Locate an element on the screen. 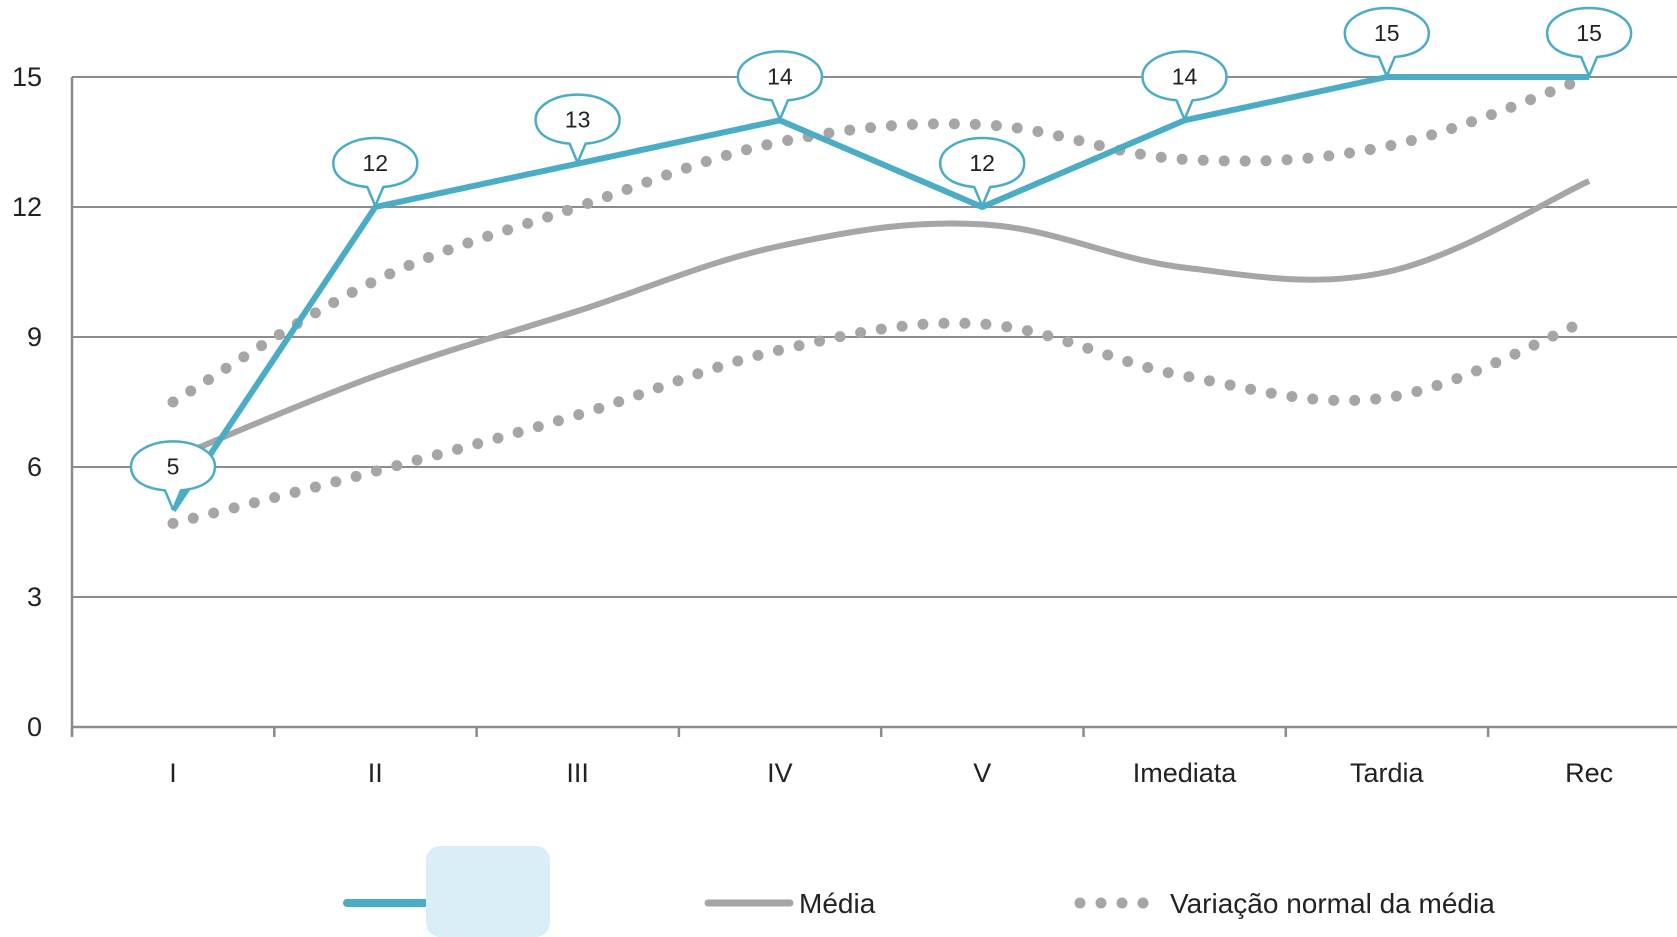  data-label-callout: 5 is located at coordinates (173, 475).